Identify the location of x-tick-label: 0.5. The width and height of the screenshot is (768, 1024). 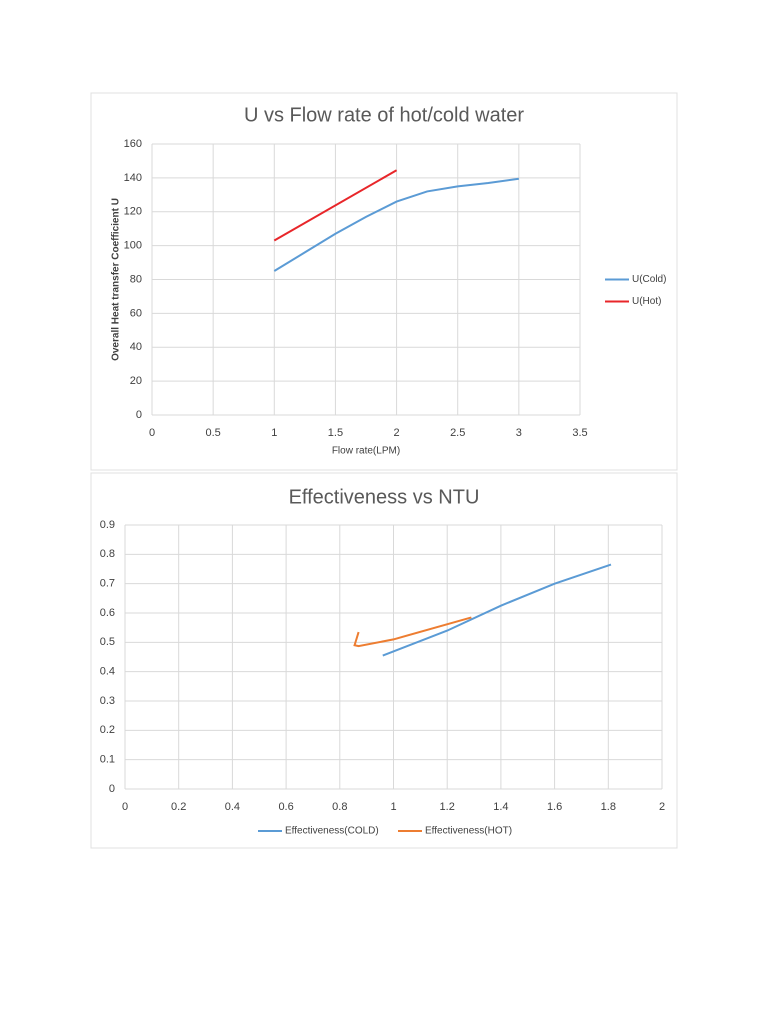
(212, 433).